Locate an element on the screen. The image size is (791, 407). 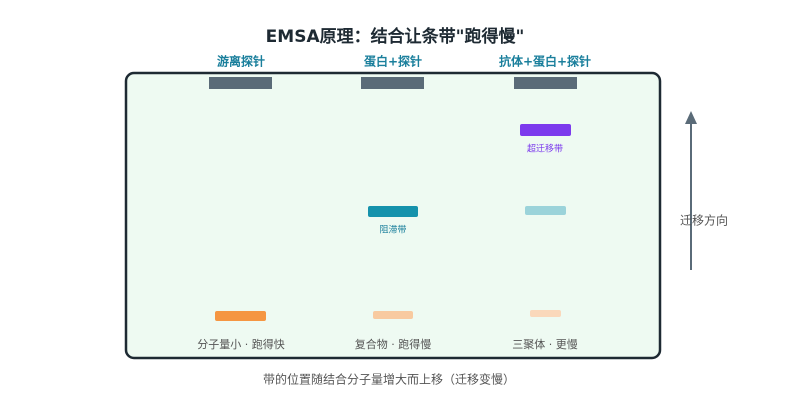
shift-band-faint is located at coordinates (545, 210).